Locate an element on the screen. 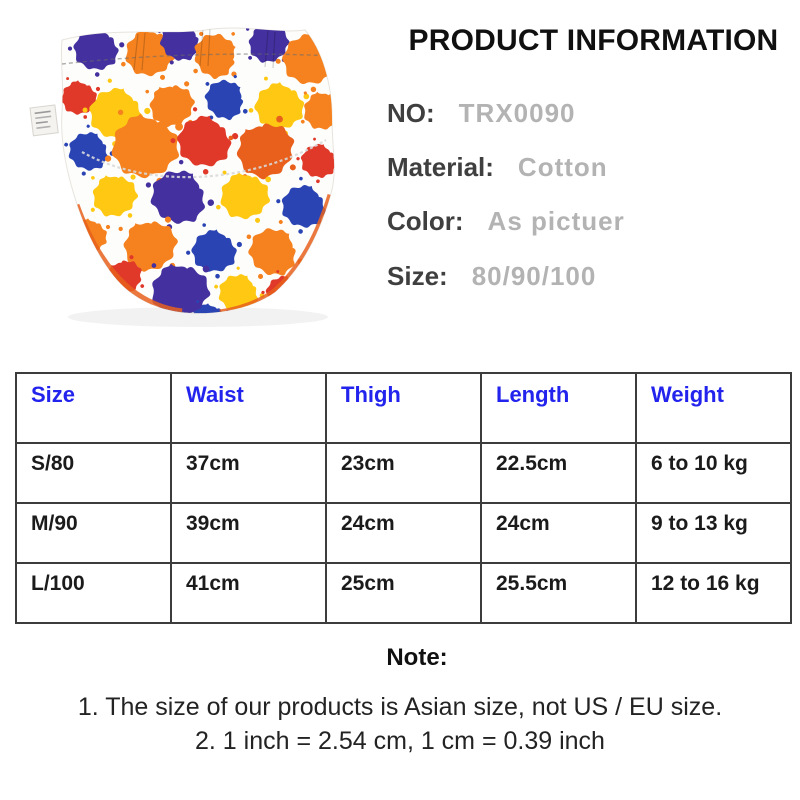 The height and width of the screenshot is (800, 800). field-row-color: Color: As pictuer is located at coordinates (506, 221).